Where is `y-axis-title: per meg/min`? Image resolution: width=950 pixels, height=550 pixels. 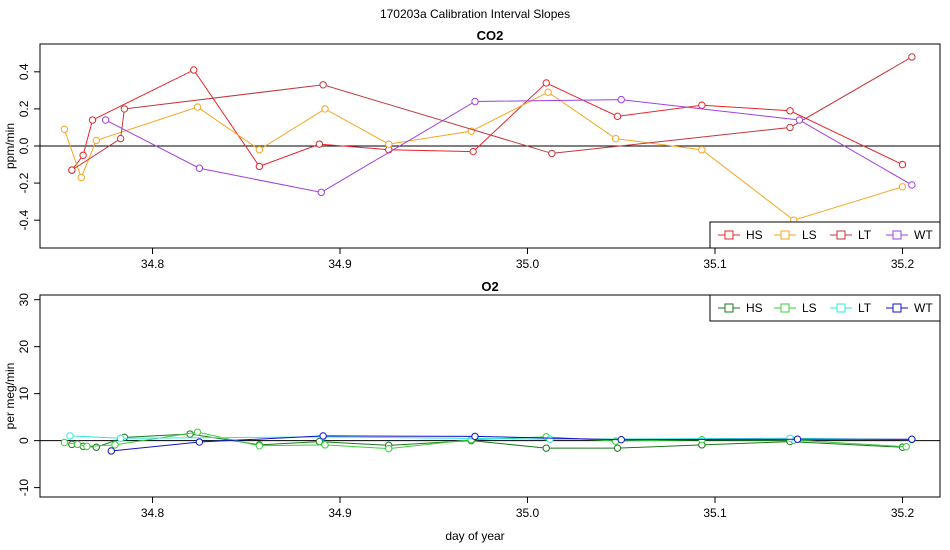
y-axis-title: per meg/min is located at coordinates (10, 396).